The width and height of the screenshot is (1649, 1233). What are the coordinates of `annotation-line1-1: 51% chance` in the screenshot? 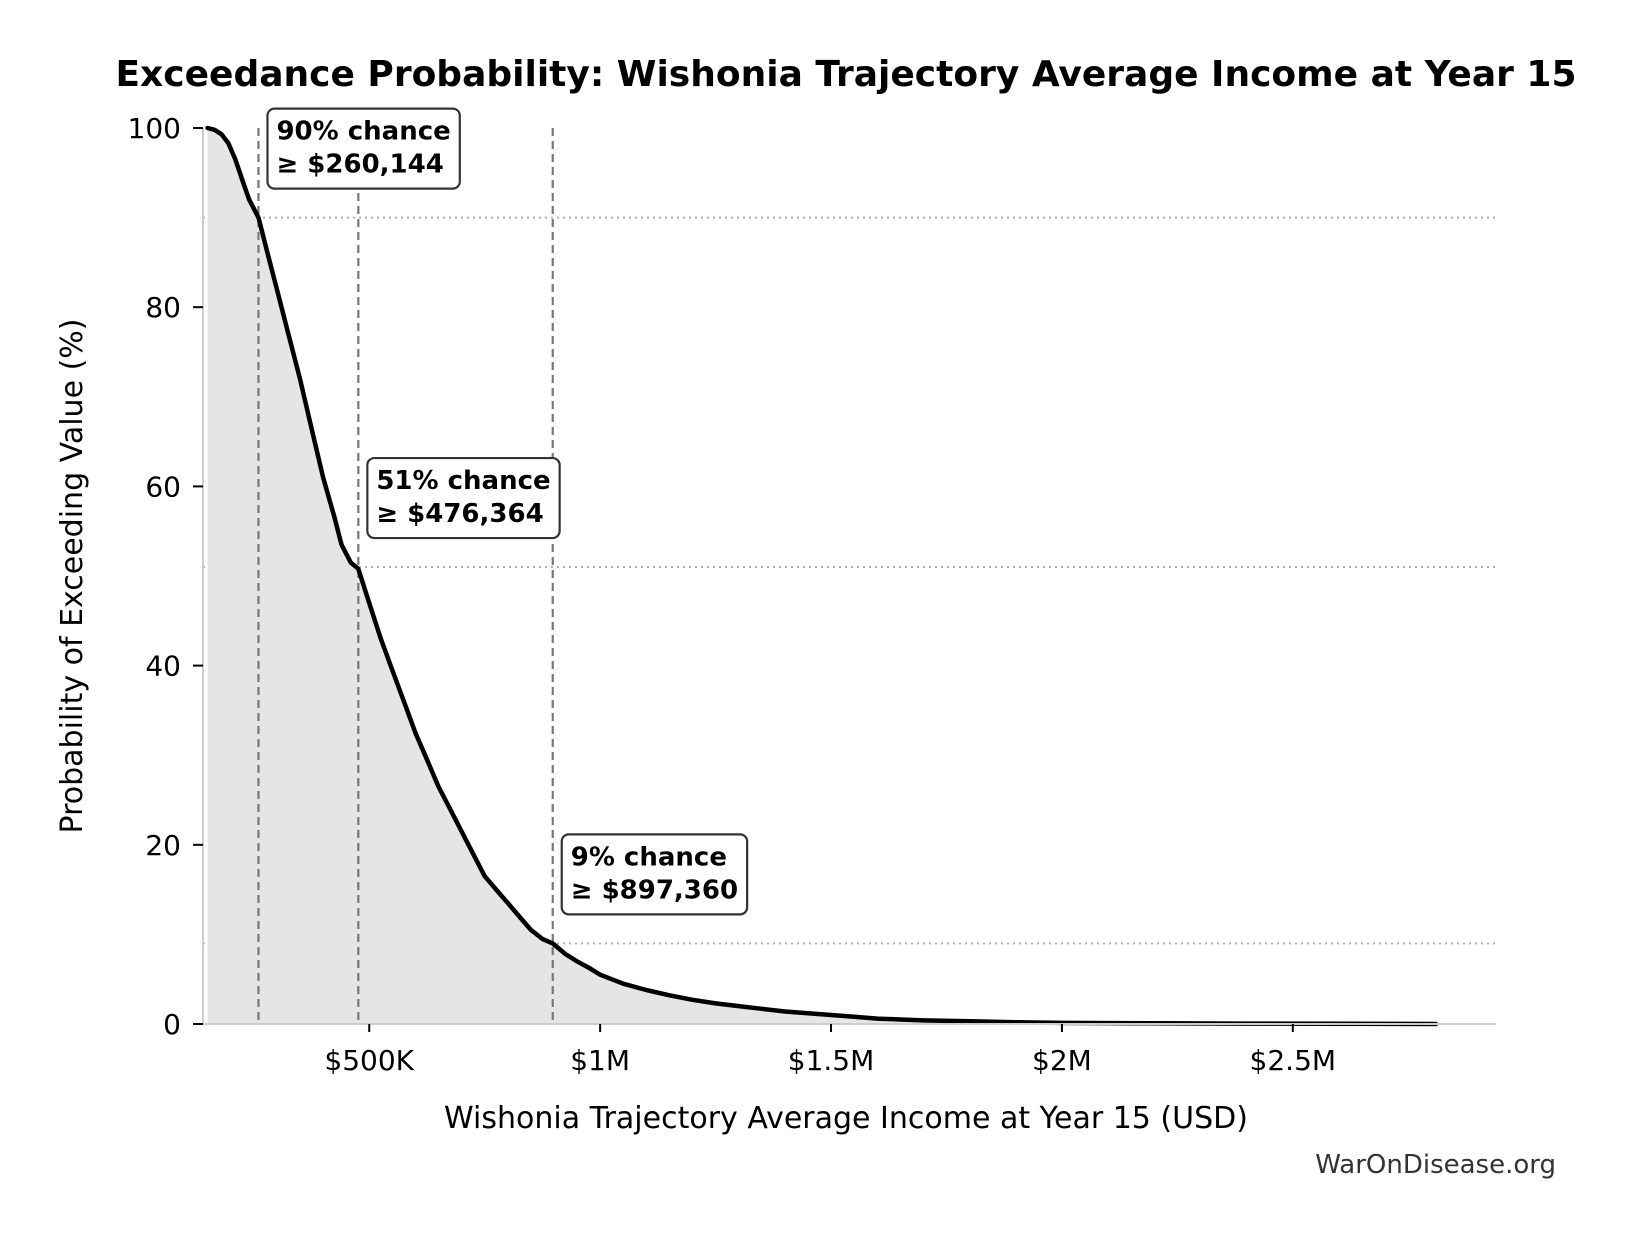 It's located at (463, 481).